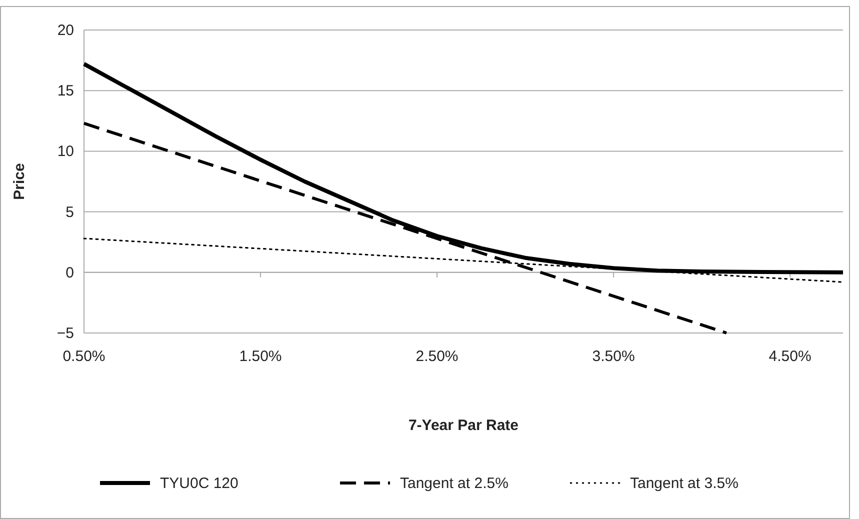 Image resolution: width=859 pixels, height=519 pixels. I want to click on y-tick-label: 5, so click(70, 212).